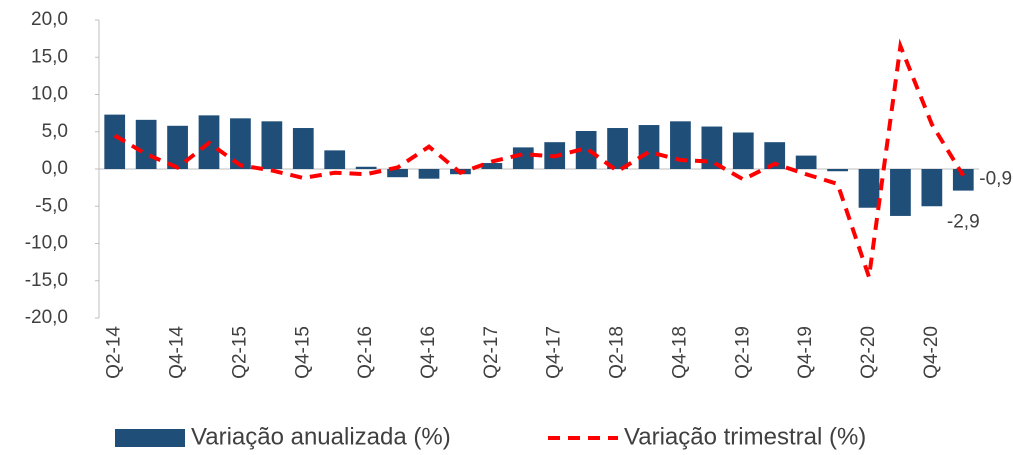  Describe the element at coordinates (150, 438) in the screenshot. I see `legend-swatch` at that location.